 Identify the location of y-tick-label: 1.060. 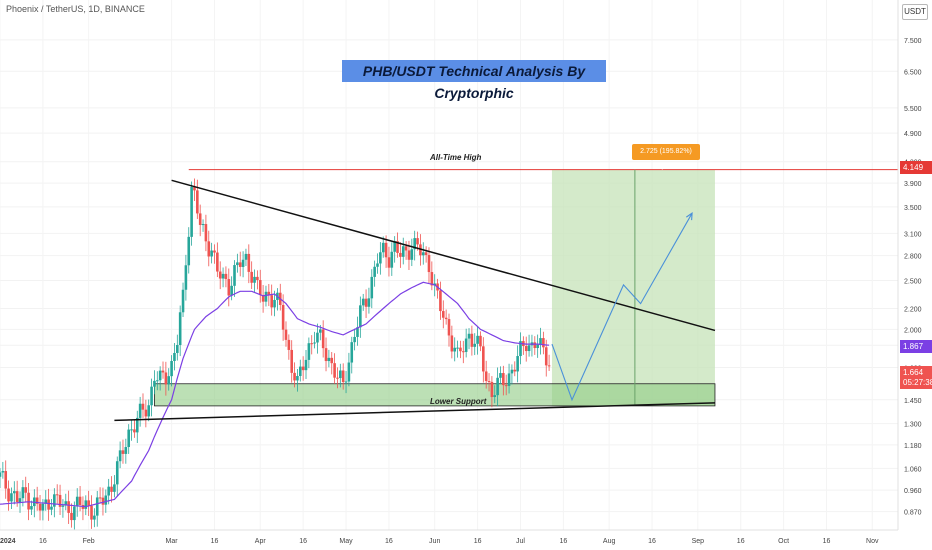
(913, 469).